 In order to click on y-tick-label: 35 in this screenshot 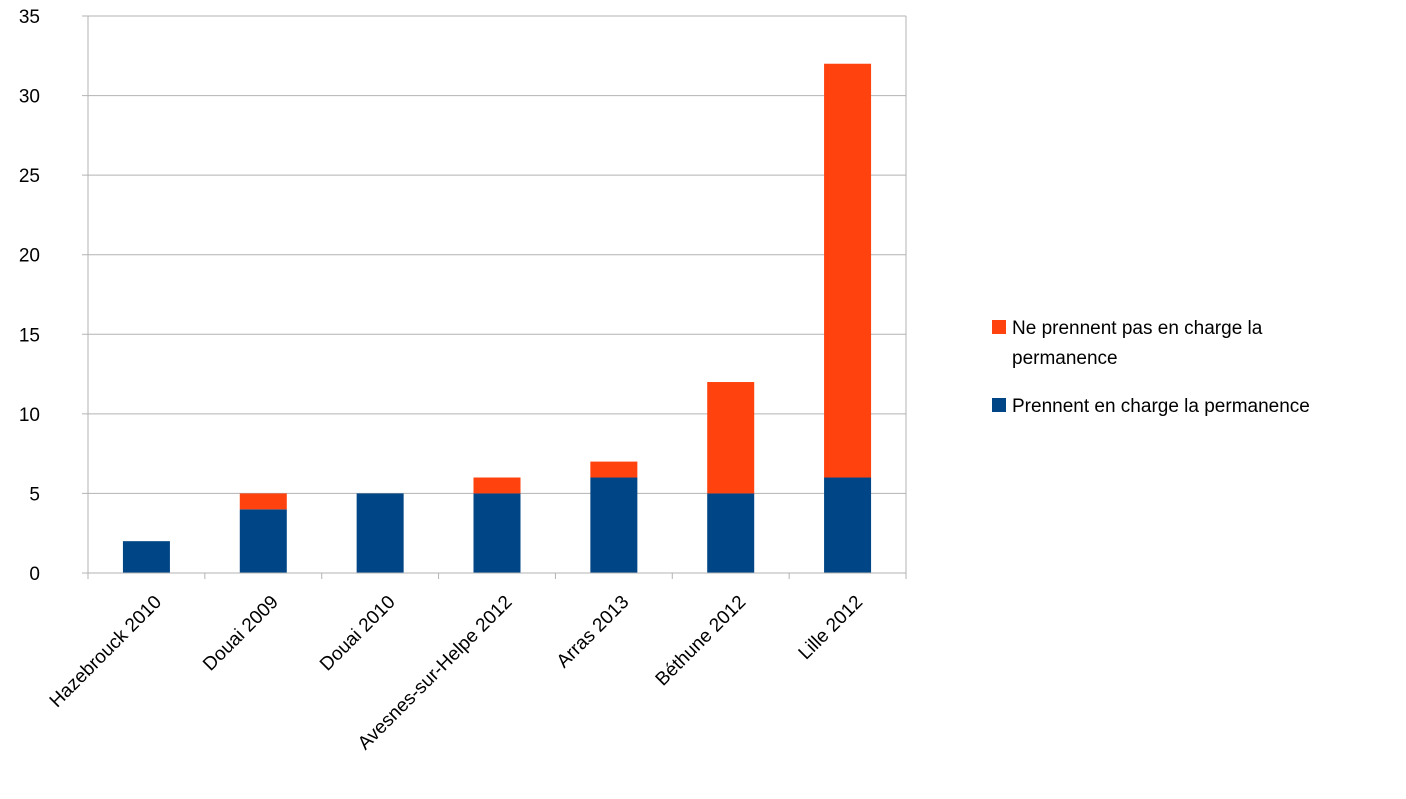, I will do `click(29, 17)`.